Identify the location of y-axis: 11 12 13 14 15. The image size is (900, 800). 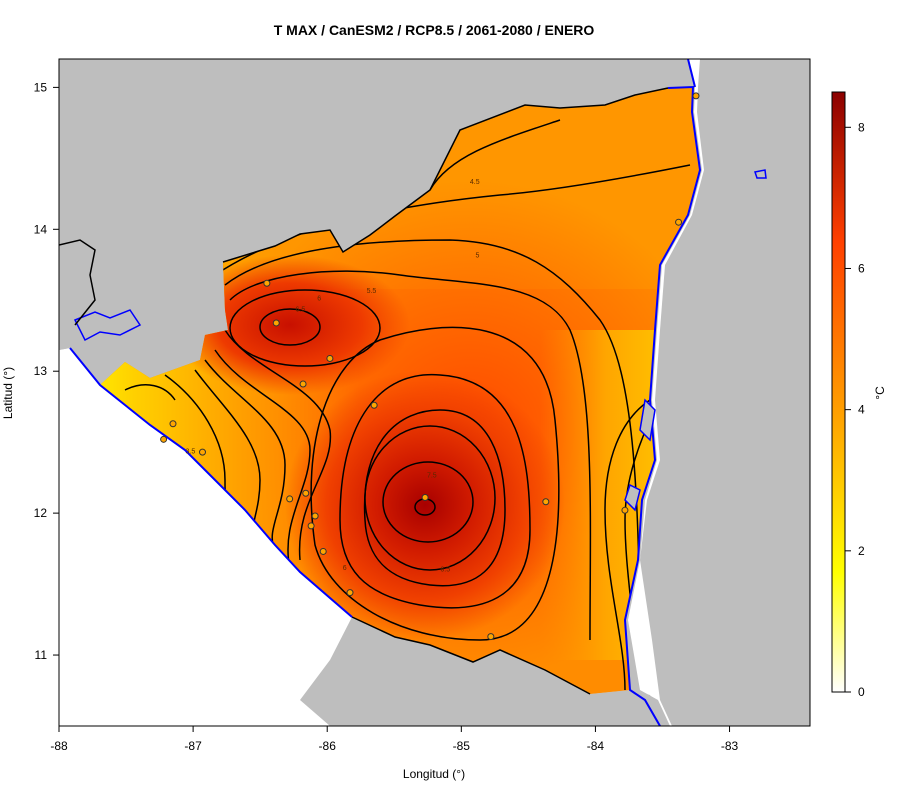
(46, 371).